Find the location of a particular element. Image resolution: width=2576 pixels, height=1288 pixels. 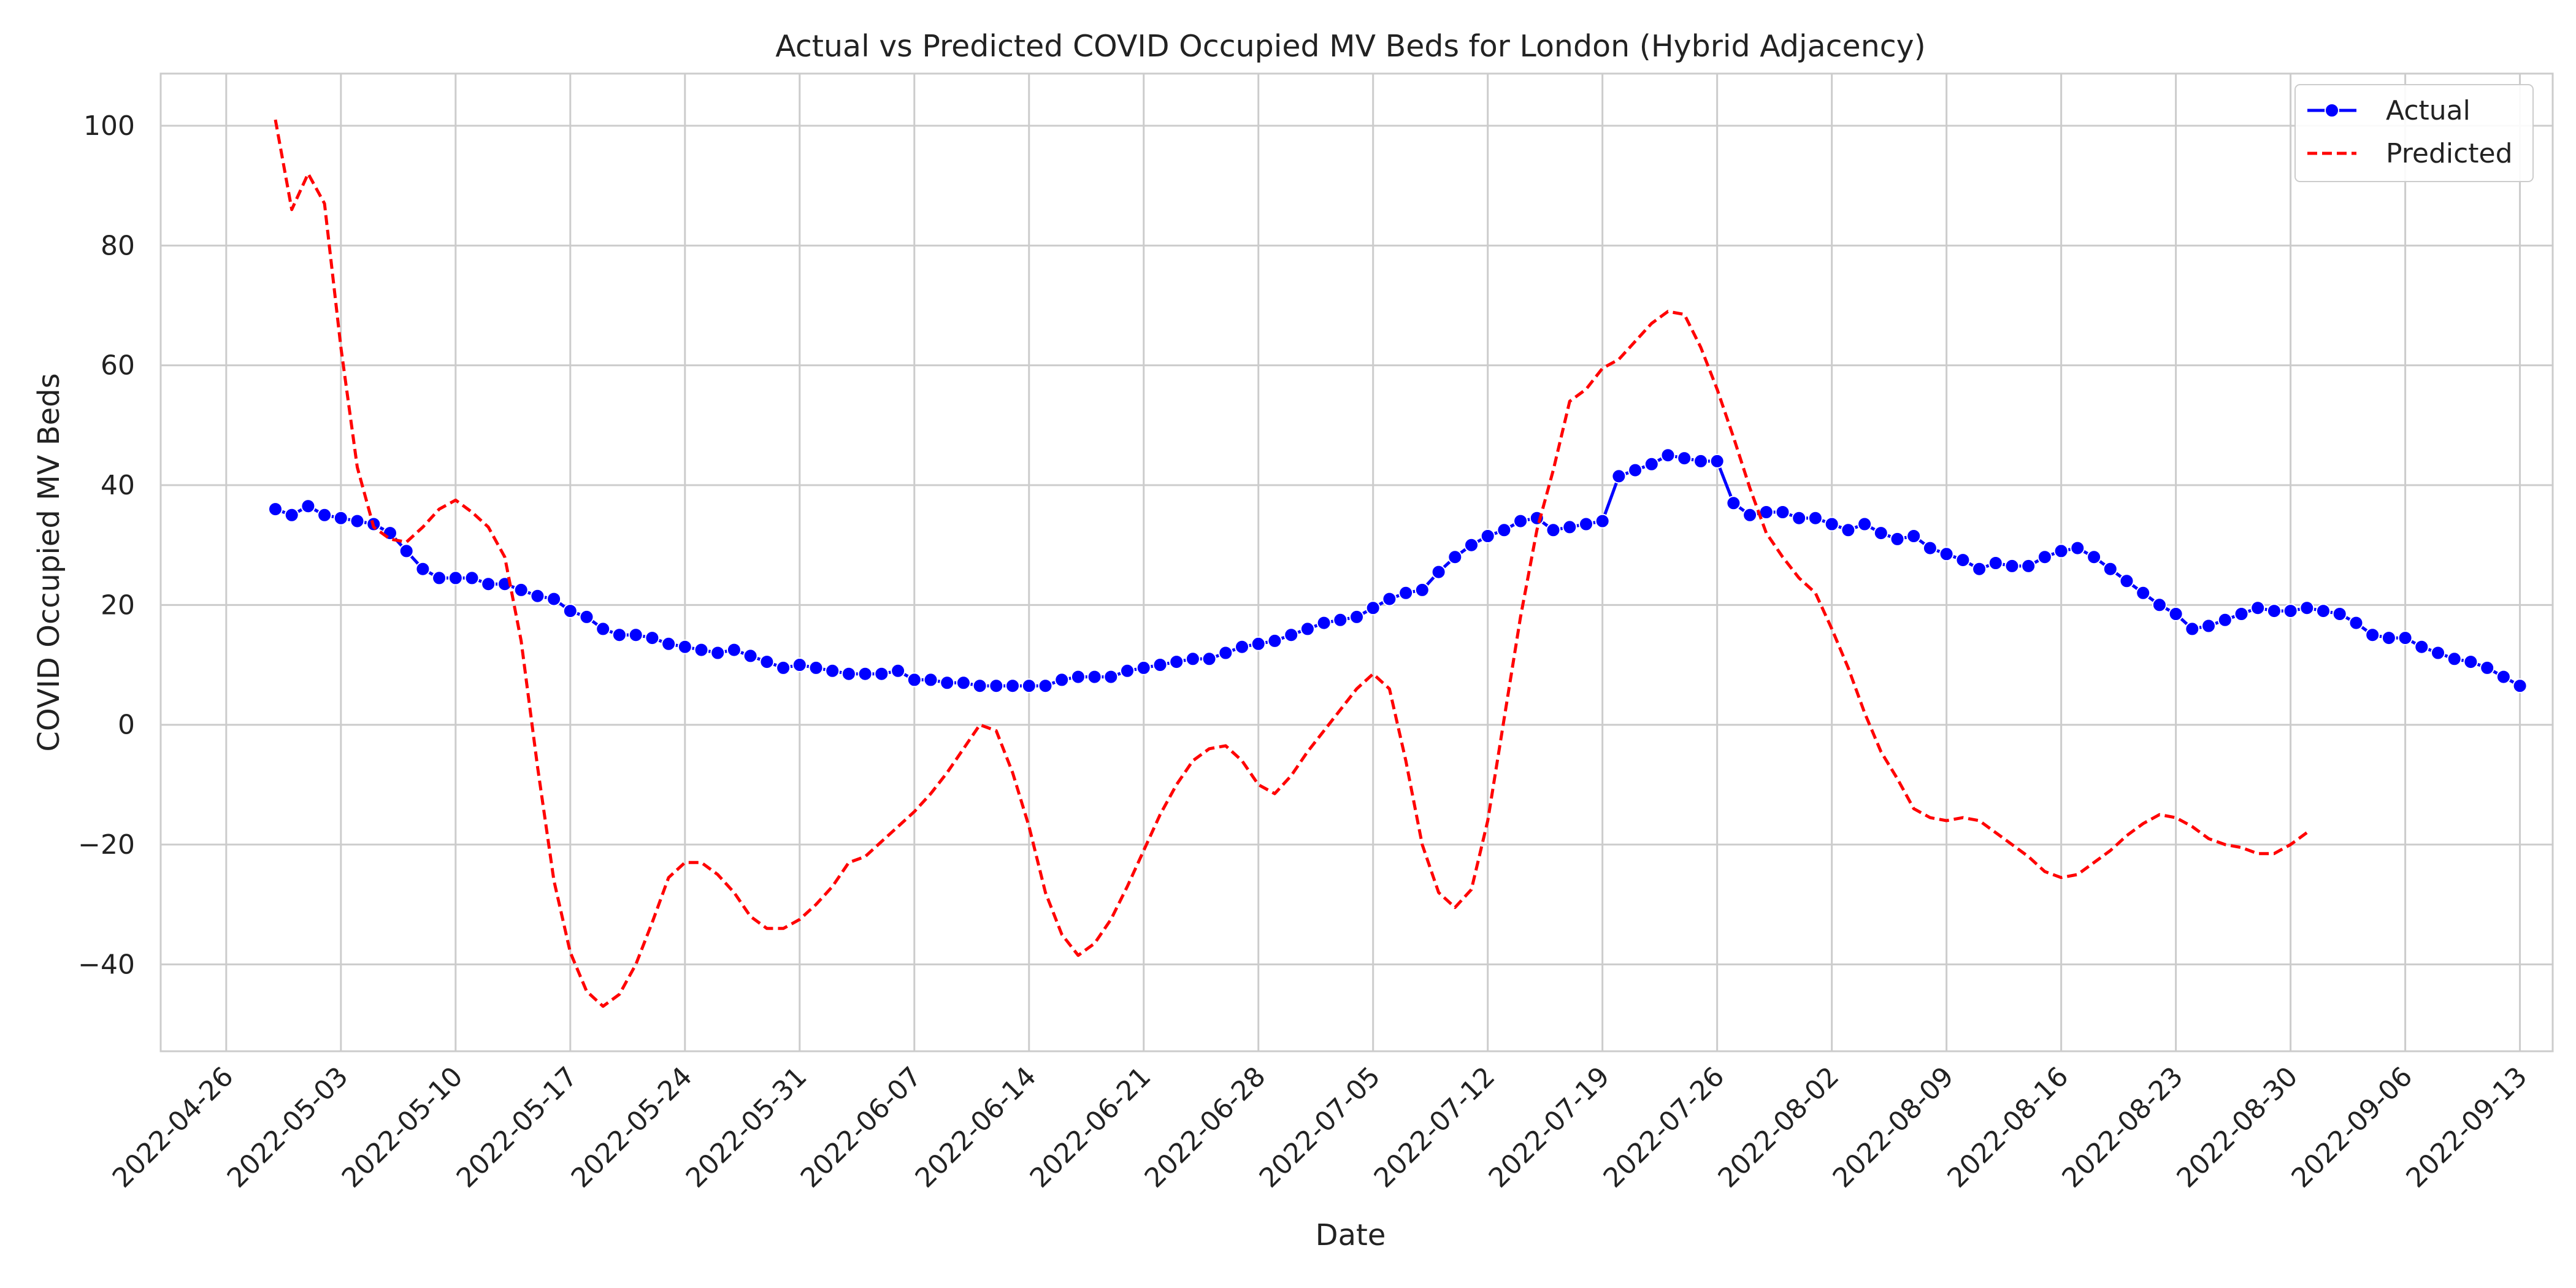

x-tick-label: 2022-07-05 is located at coordinates (1320, 1127).